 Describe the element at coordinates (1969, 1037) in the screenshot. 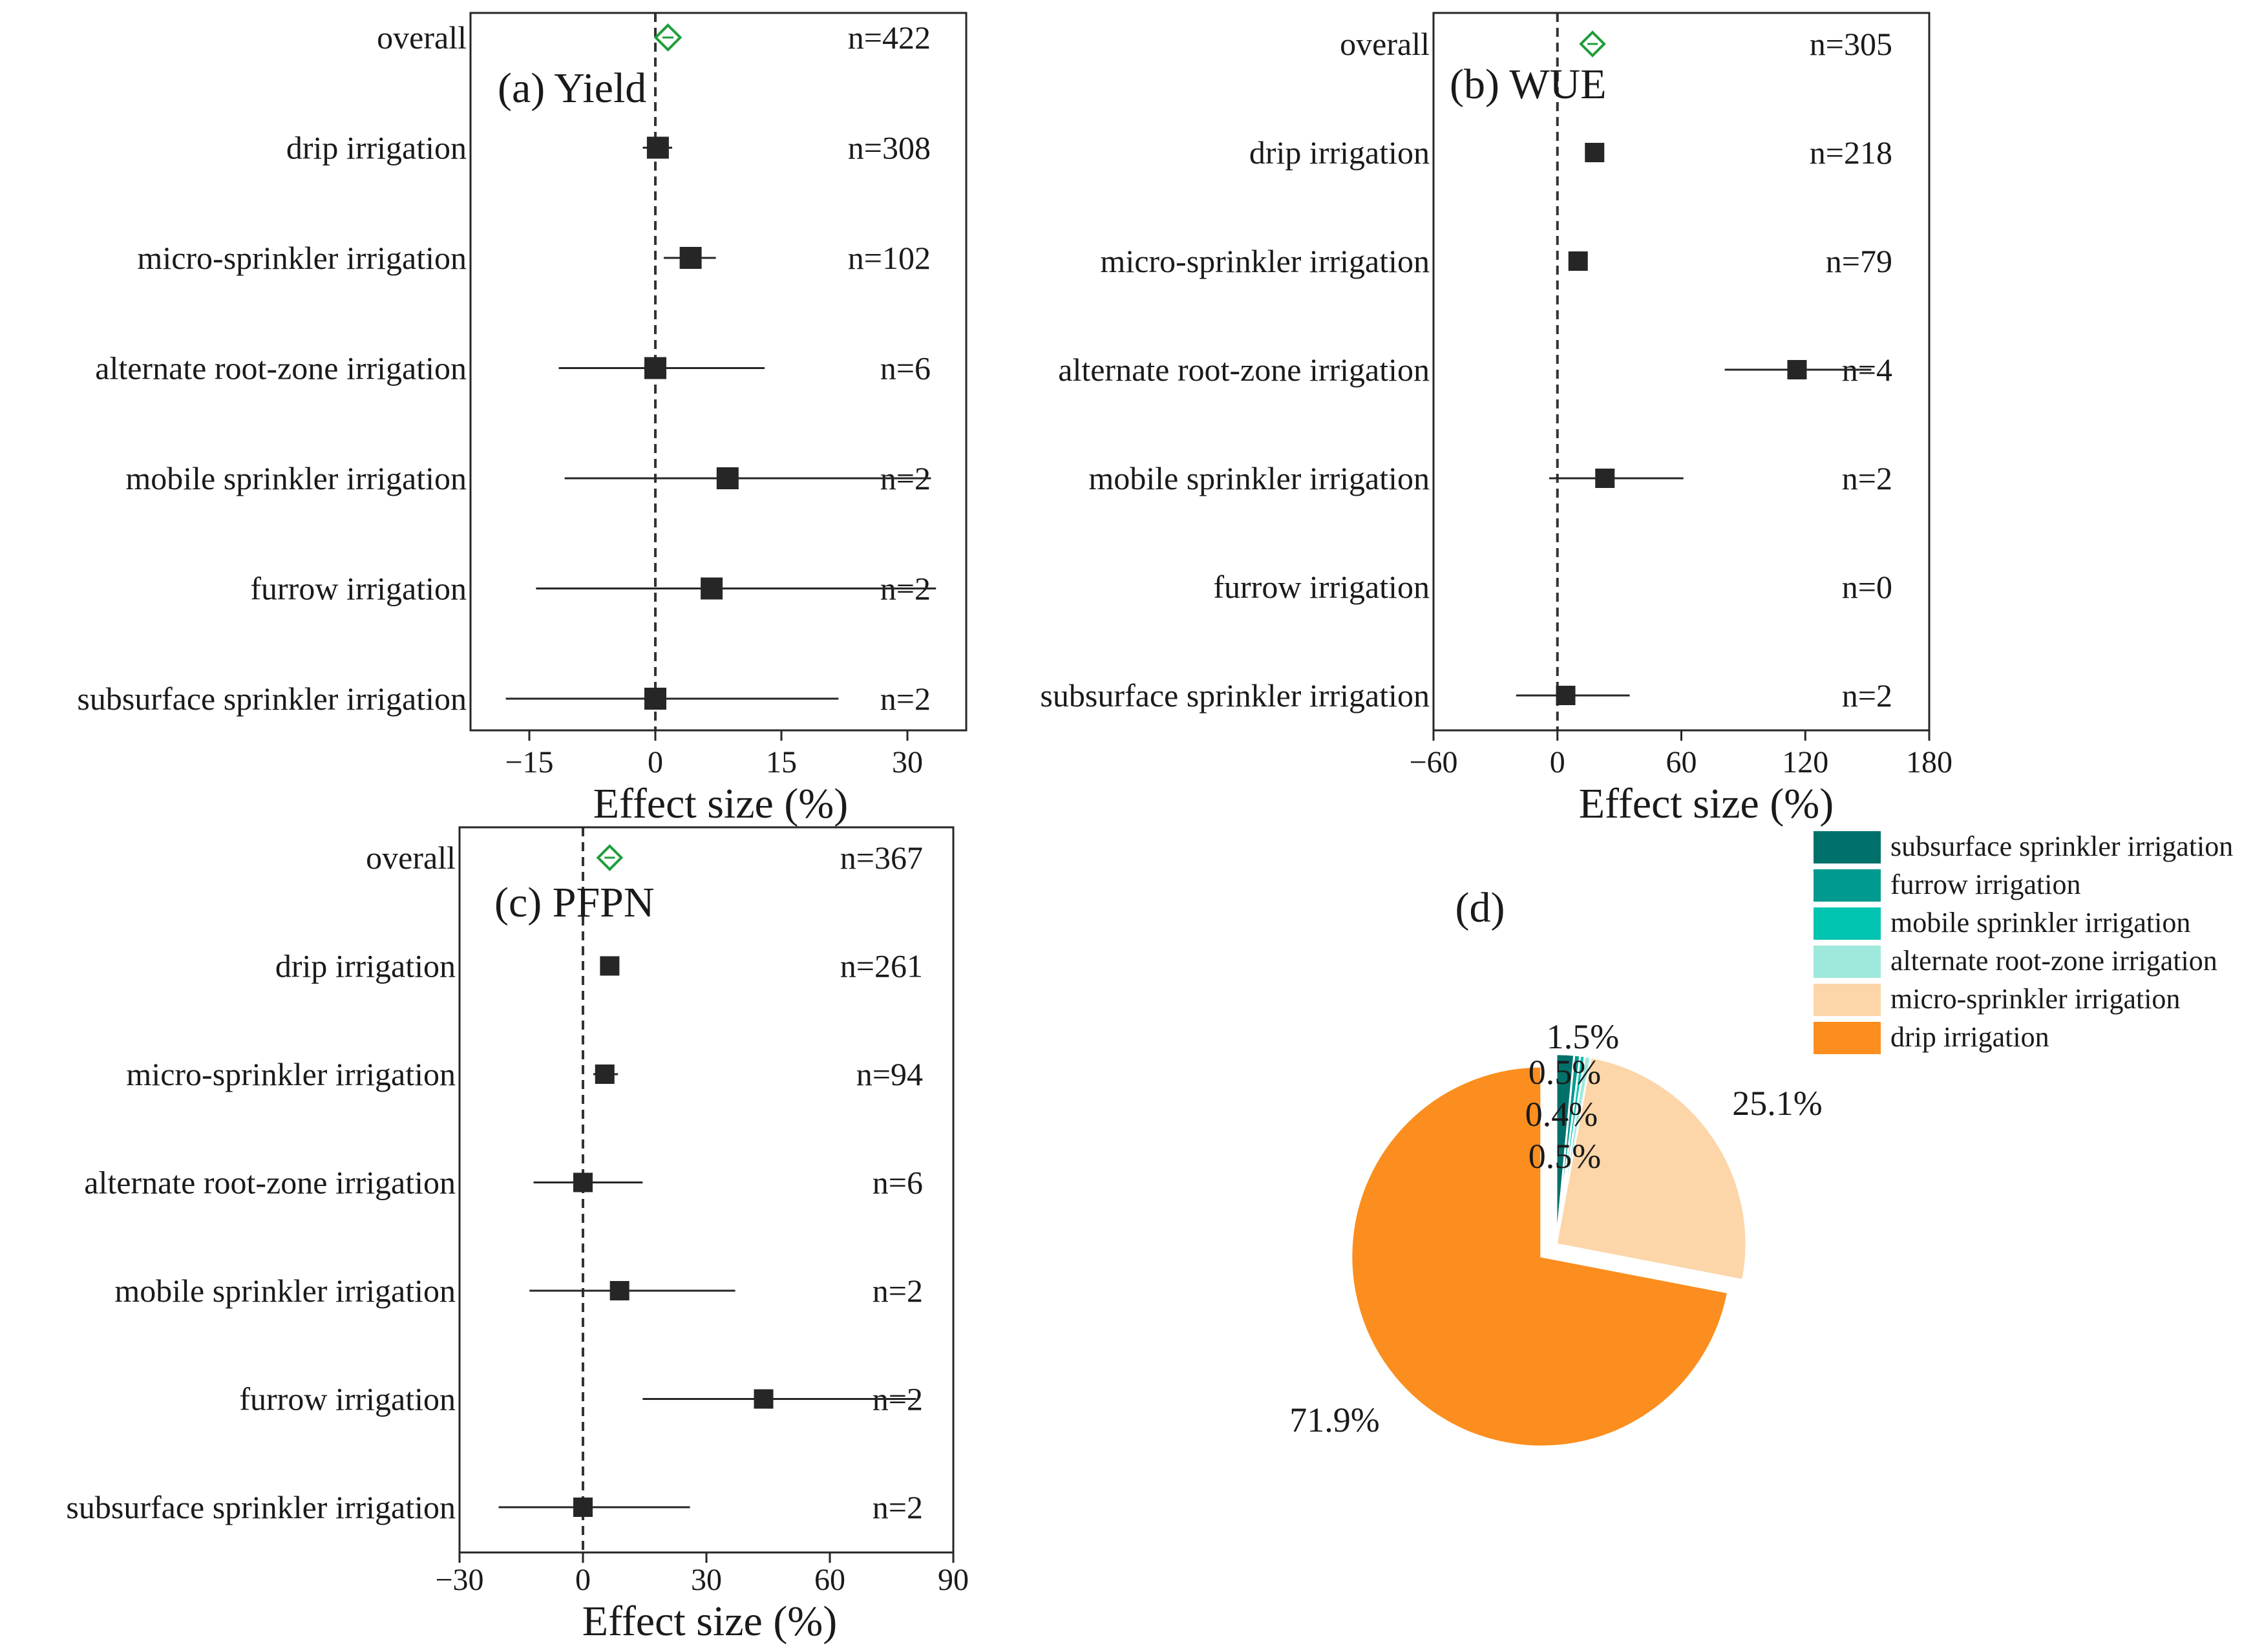

I see `legend-label: drip irrigation` at that location.